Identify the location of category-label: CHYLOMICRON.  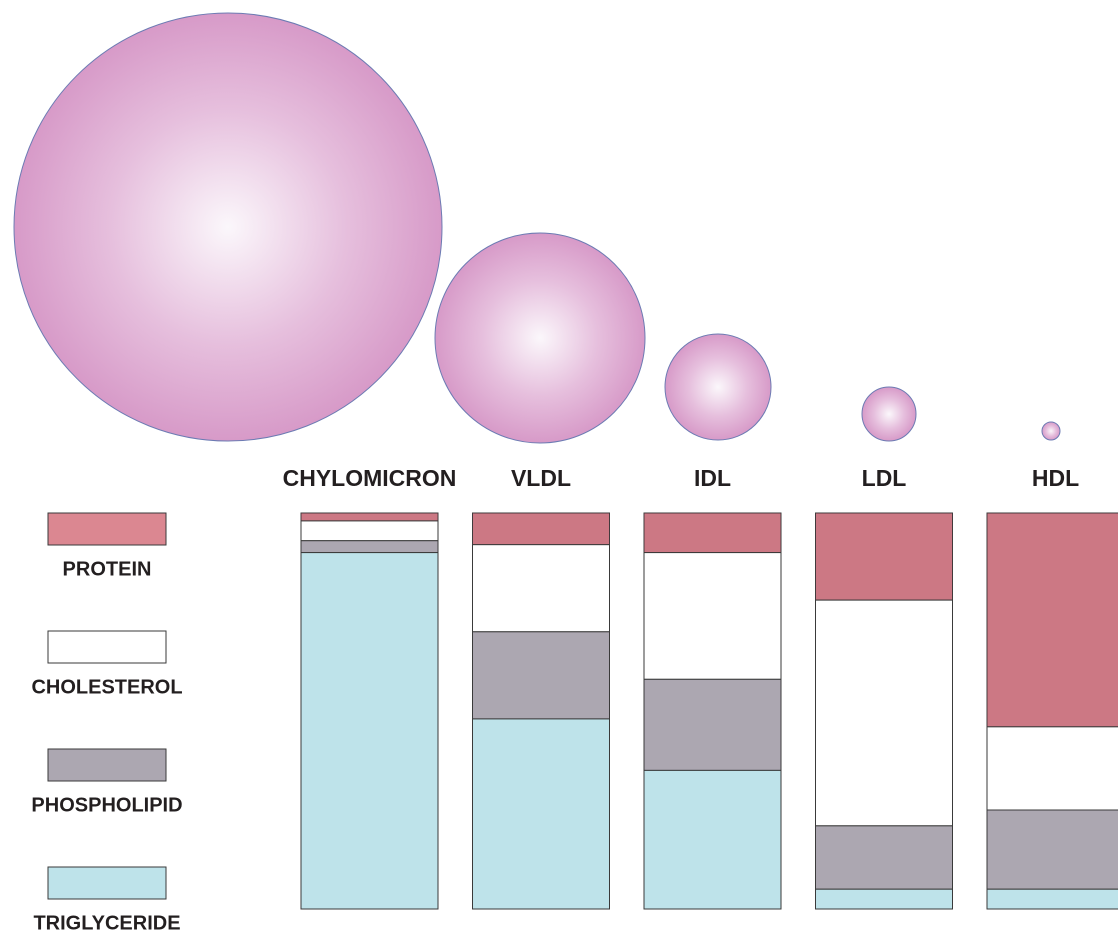
(370, 478).